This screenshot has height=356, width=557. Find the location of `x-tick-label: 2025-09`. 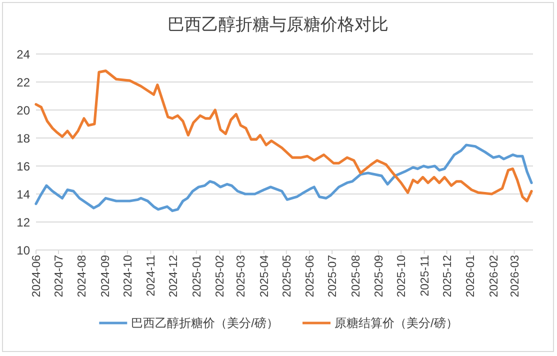

x-tick-label: 2025-09 is located at coordinates (380, 276).